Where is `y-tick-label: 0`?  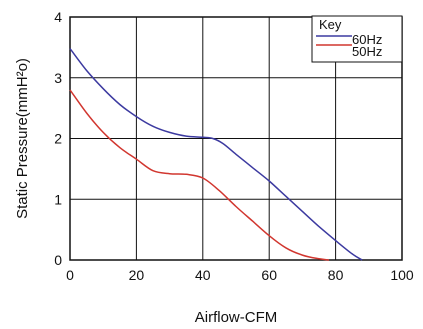
y-tick-label: 0 is located at coordinates (58, 260).